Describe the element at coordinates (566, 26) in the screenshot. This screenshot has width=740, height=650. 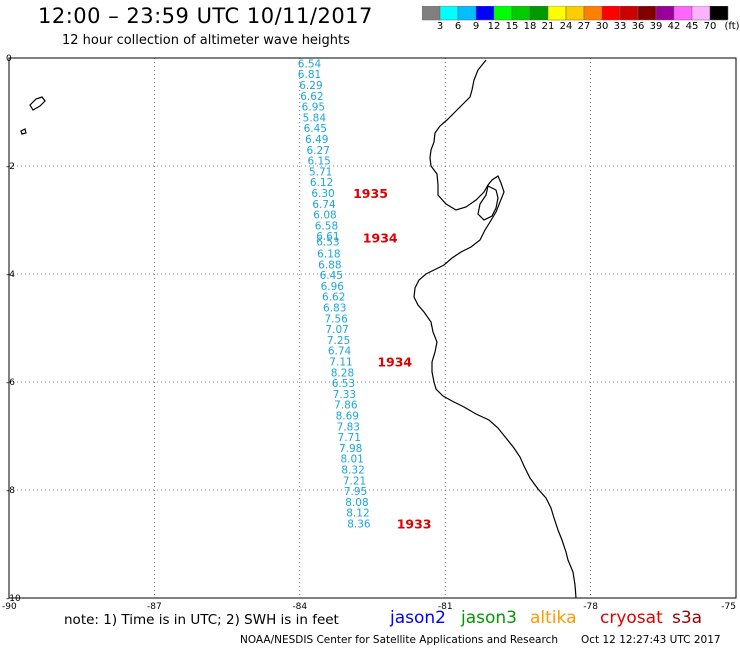
I see `colorbar-label: 24` at that location.